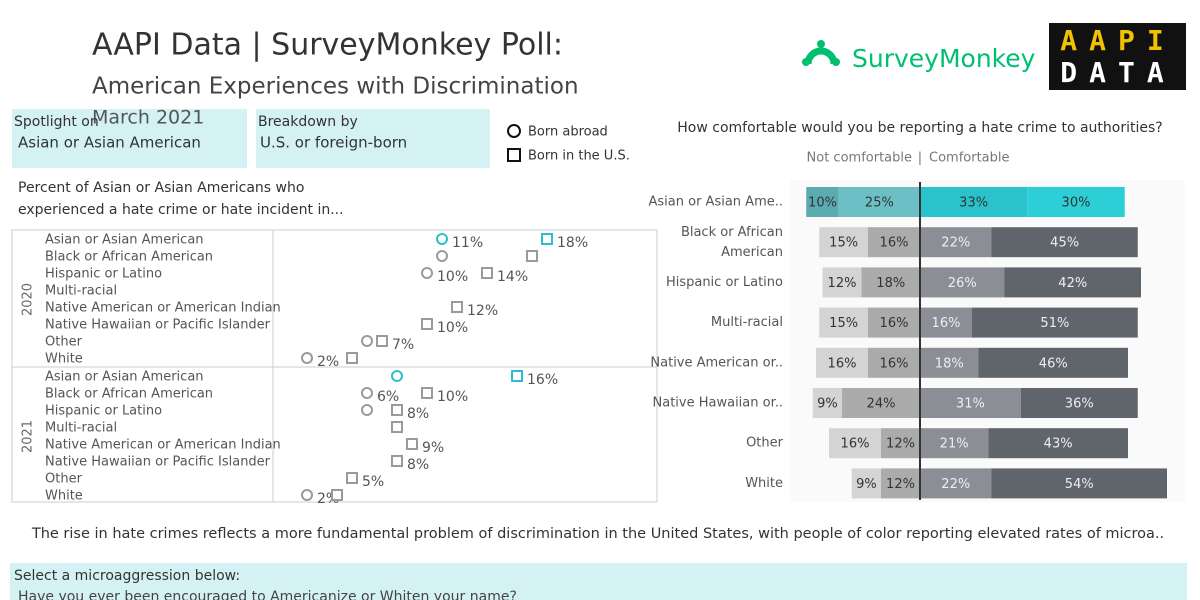 Image resolution: width=1200 pixels, height=600 pixels. Describe the element at coordinates (1054, 323) in the screenshot. I see `data-label: 51%` at that location.